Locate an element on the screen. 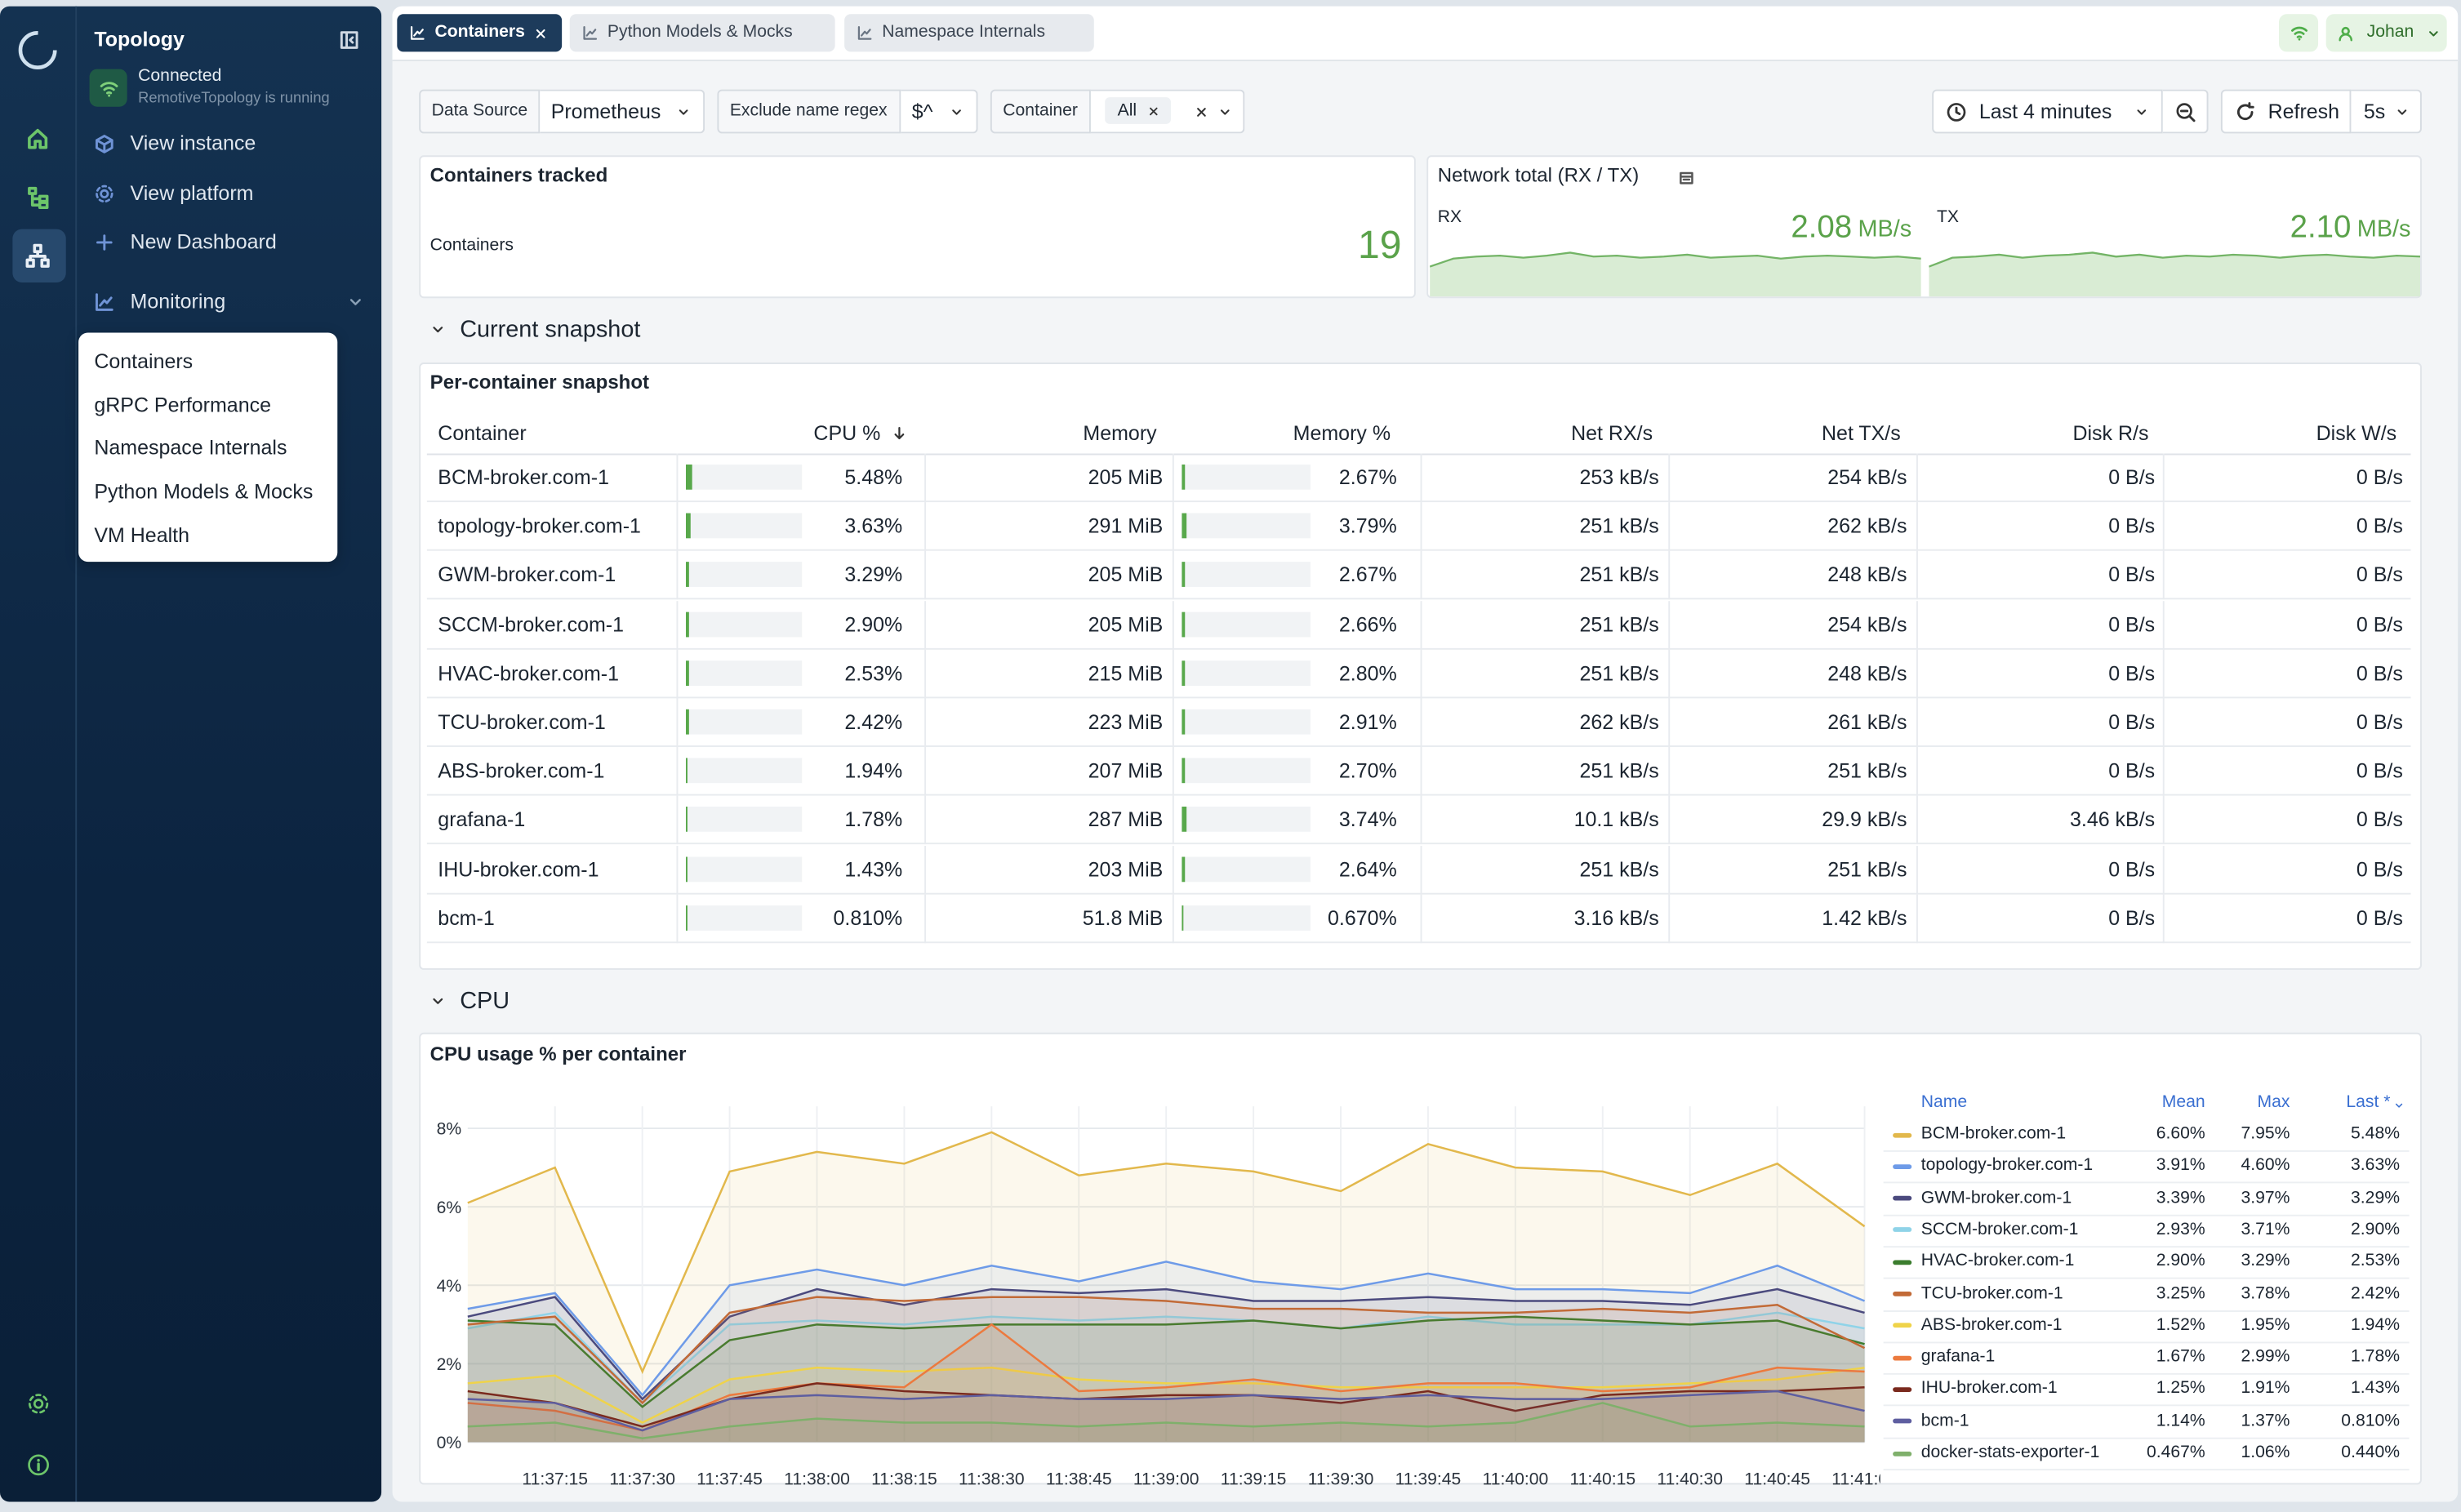  menu-item: gRPC Performance is located at coordinates (182, 404).